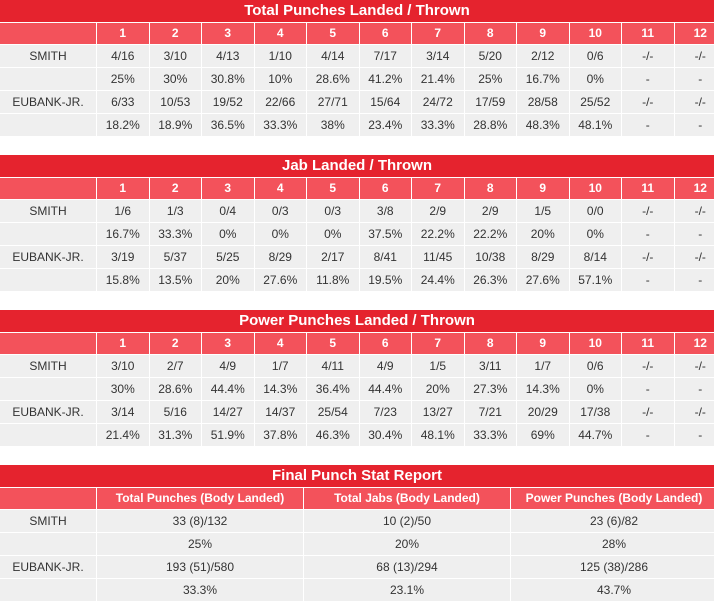 The height and width of the screenshot is (601, 714). I want to click on stat-cell: 22.2%, so click(437, 234).